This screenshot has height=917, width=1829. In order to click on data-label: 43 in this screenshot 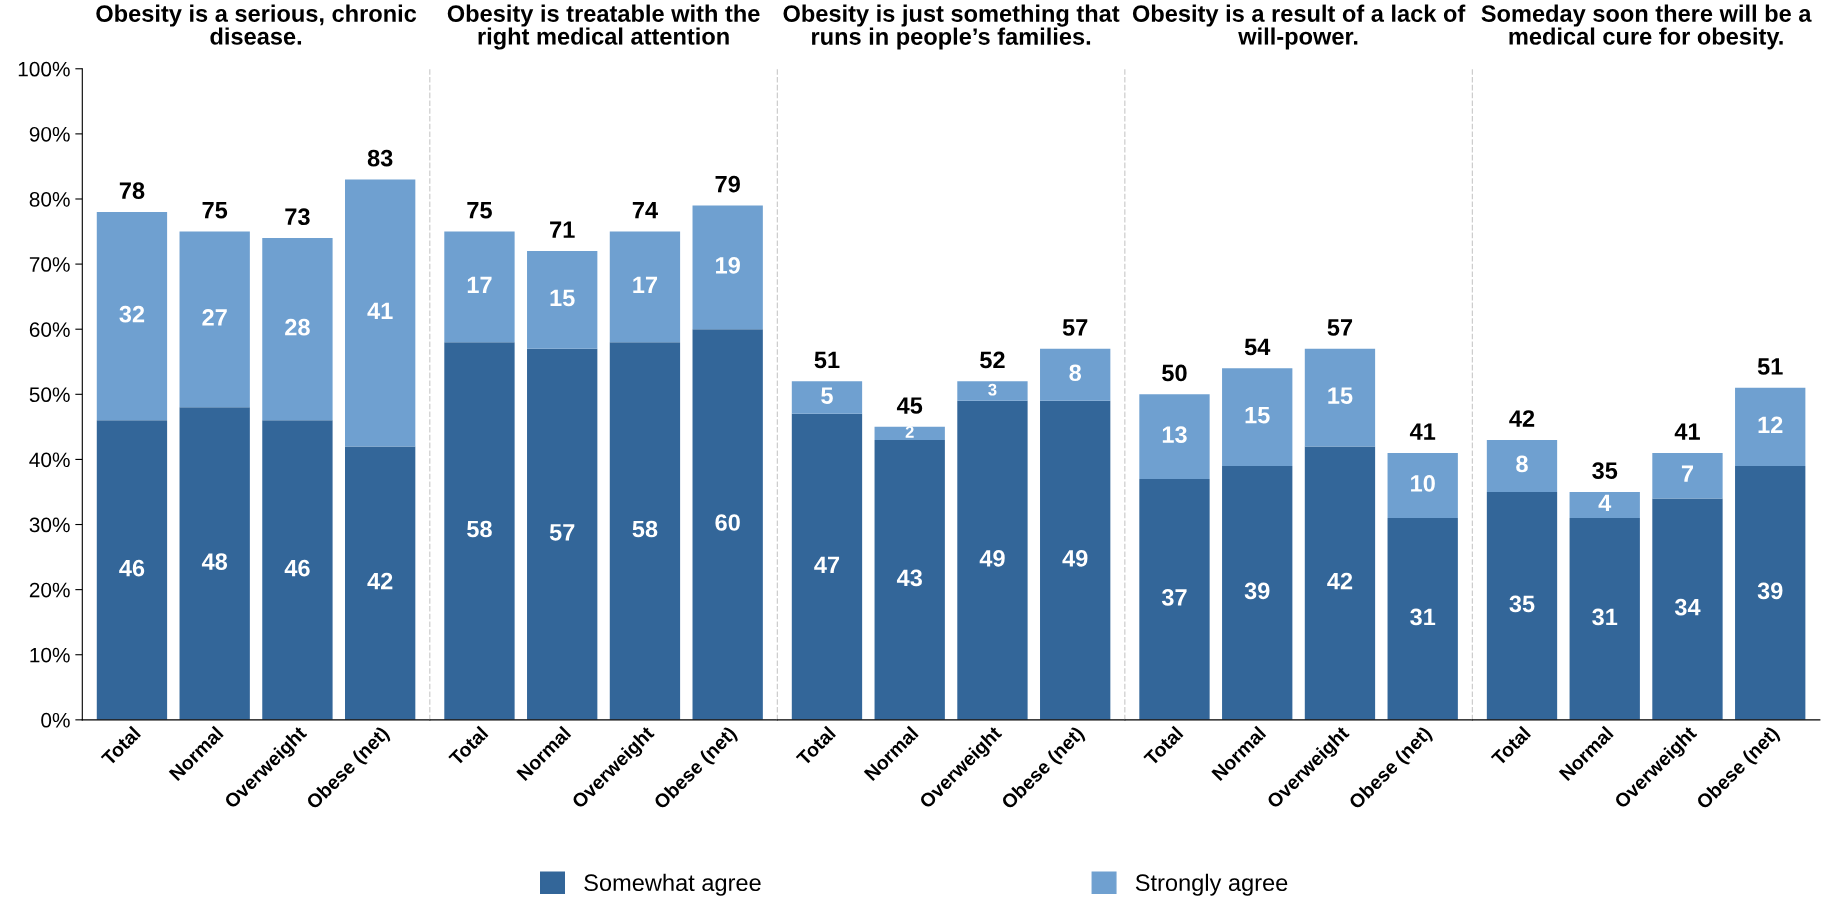, I will do `click(909, 578)`.